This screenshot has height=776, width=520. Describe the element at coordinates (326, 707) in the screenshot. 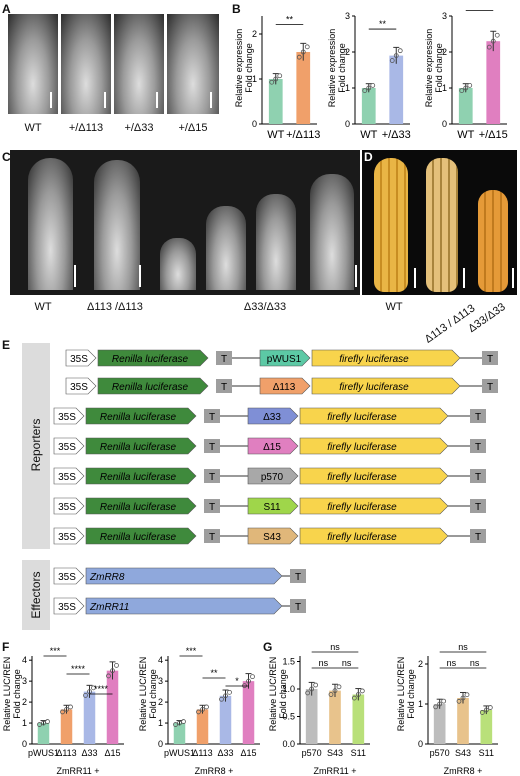

I see `bar-chart: 0.0 0.5 1.0 1.5 p570 S43 S11` at that location.